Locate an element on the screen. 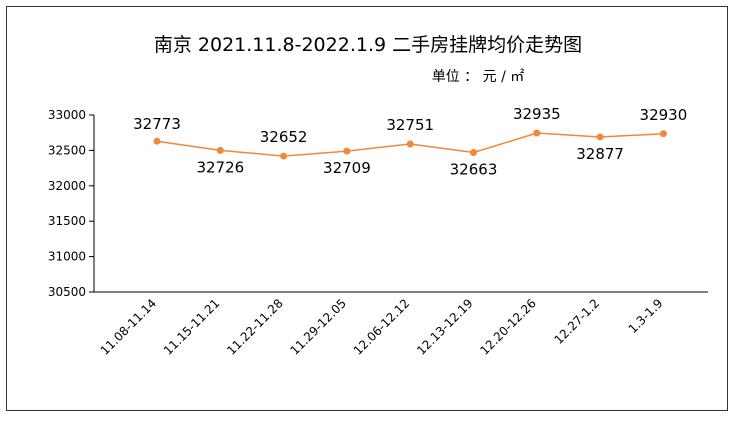  data-label: 32930 is located at coordinates (664, 115).